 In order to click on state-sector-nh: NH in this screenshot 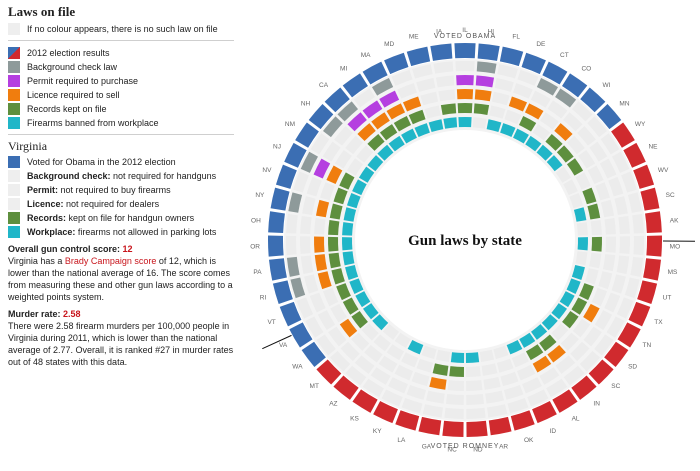, I will do `click(342, 136)`.